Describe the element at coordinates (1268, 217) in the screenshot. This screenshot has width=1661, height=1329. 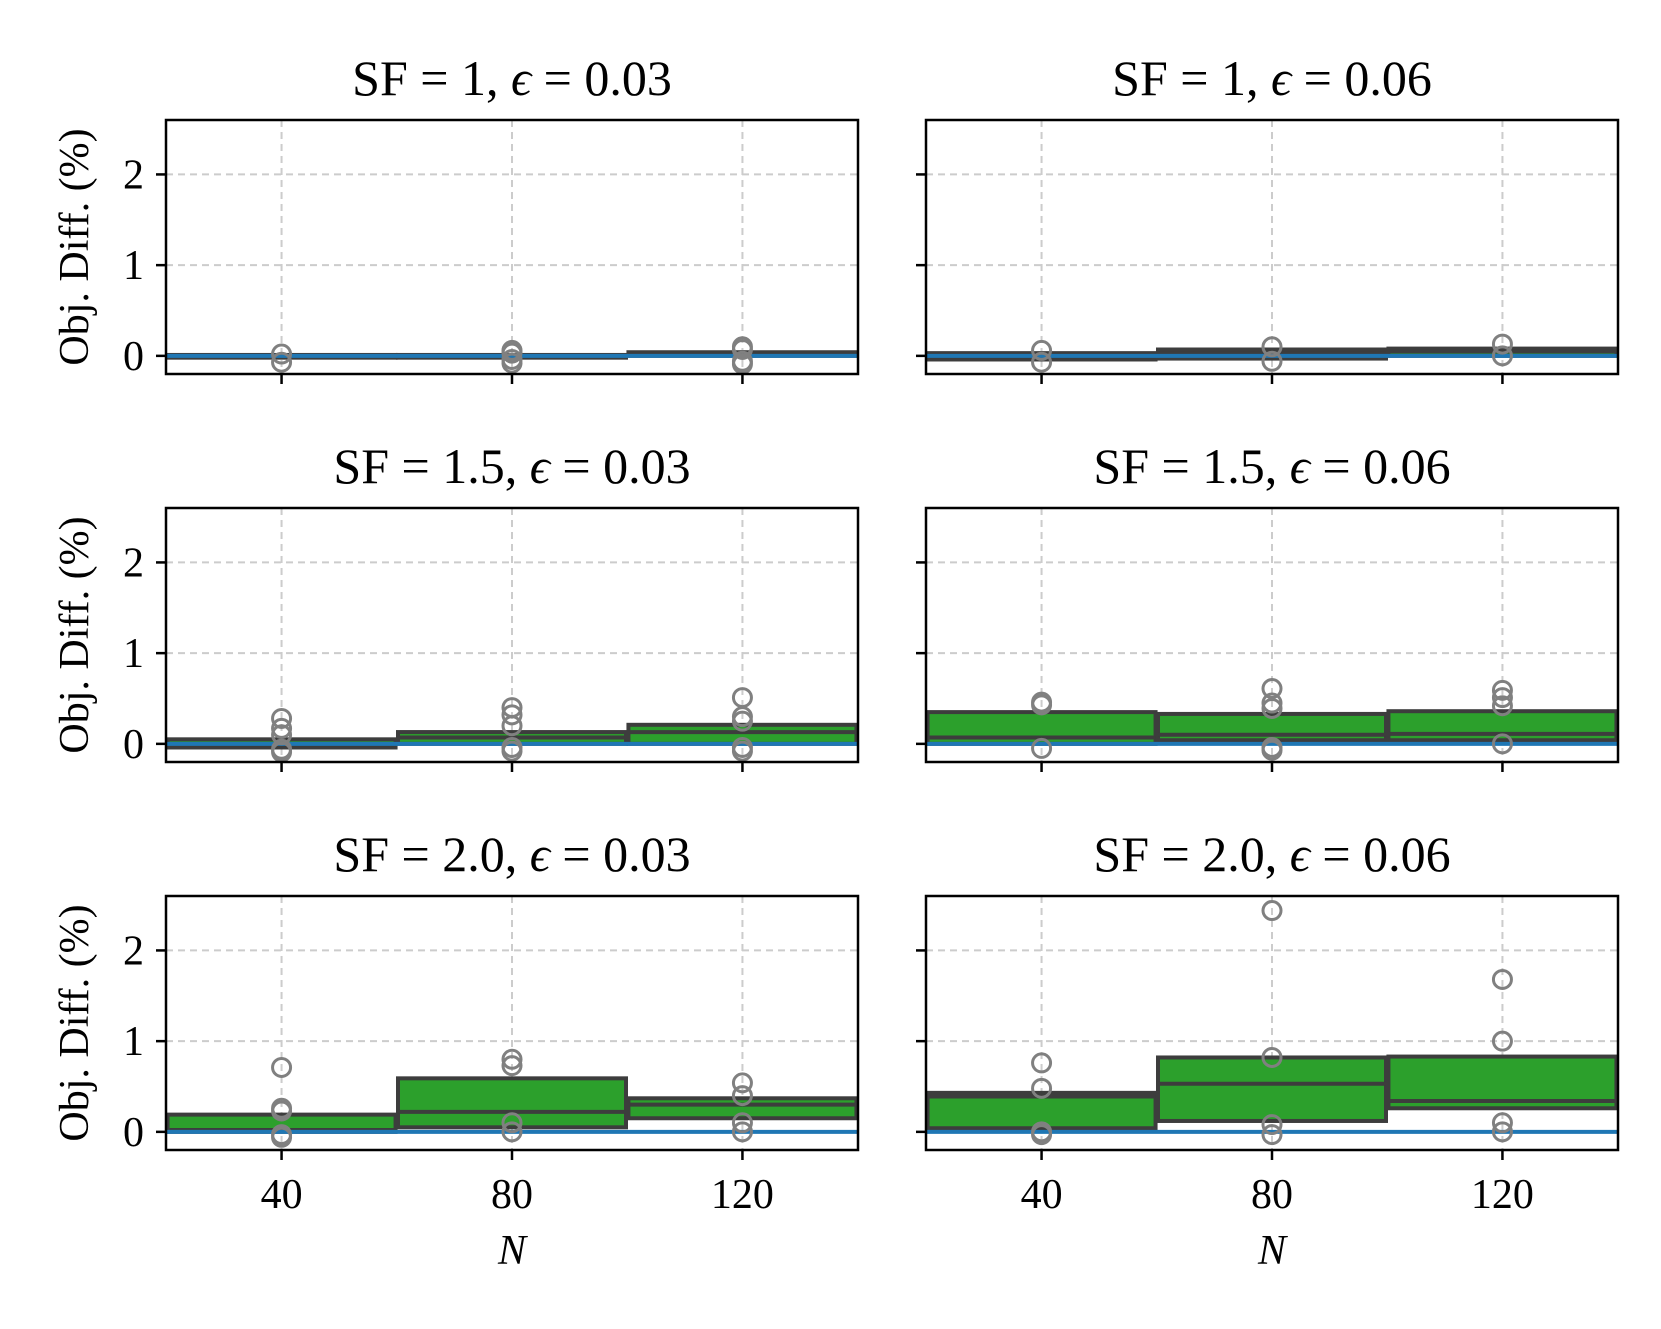
I see `panel-2: SF = 1, ϵ = 0.06` at that location.